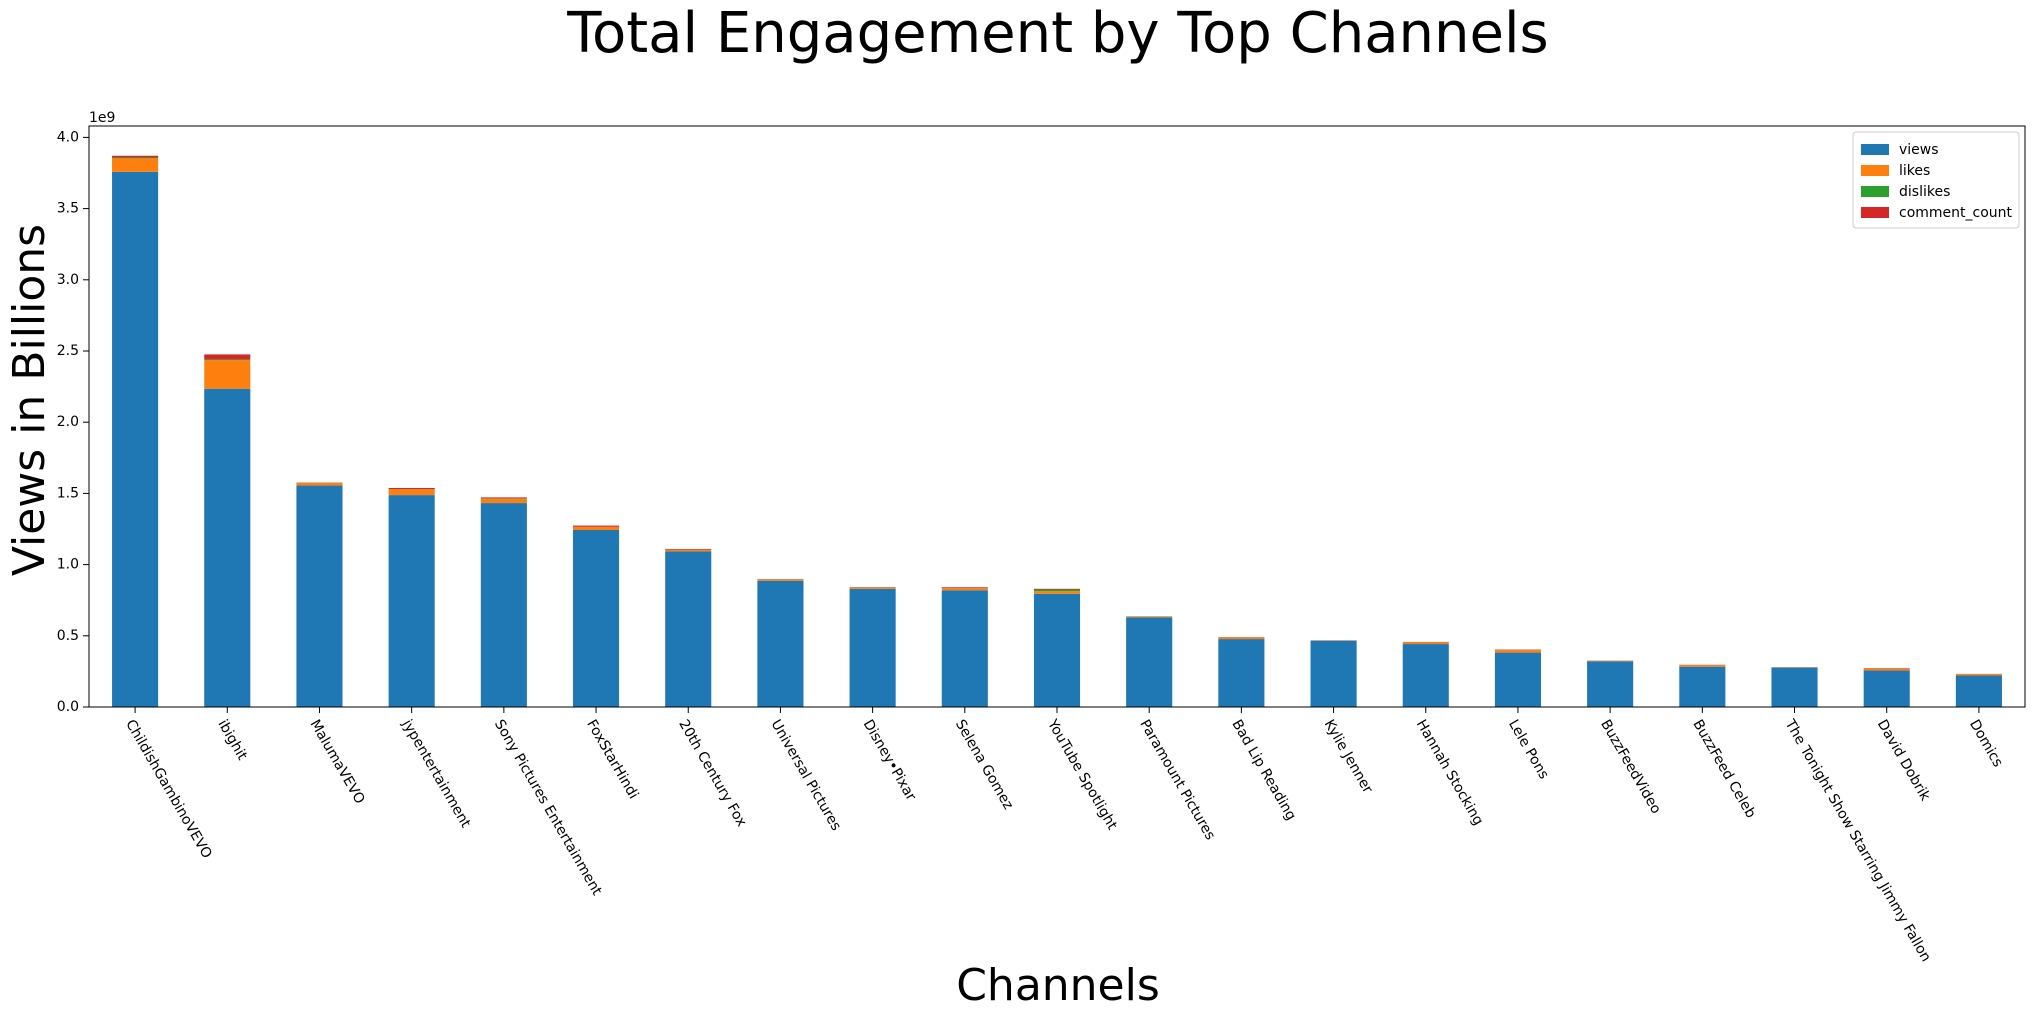 The width and height of the screenshot is (2037, 1019). I want to click on x-tick-label-3: jypentertainment, so click(436, 773).